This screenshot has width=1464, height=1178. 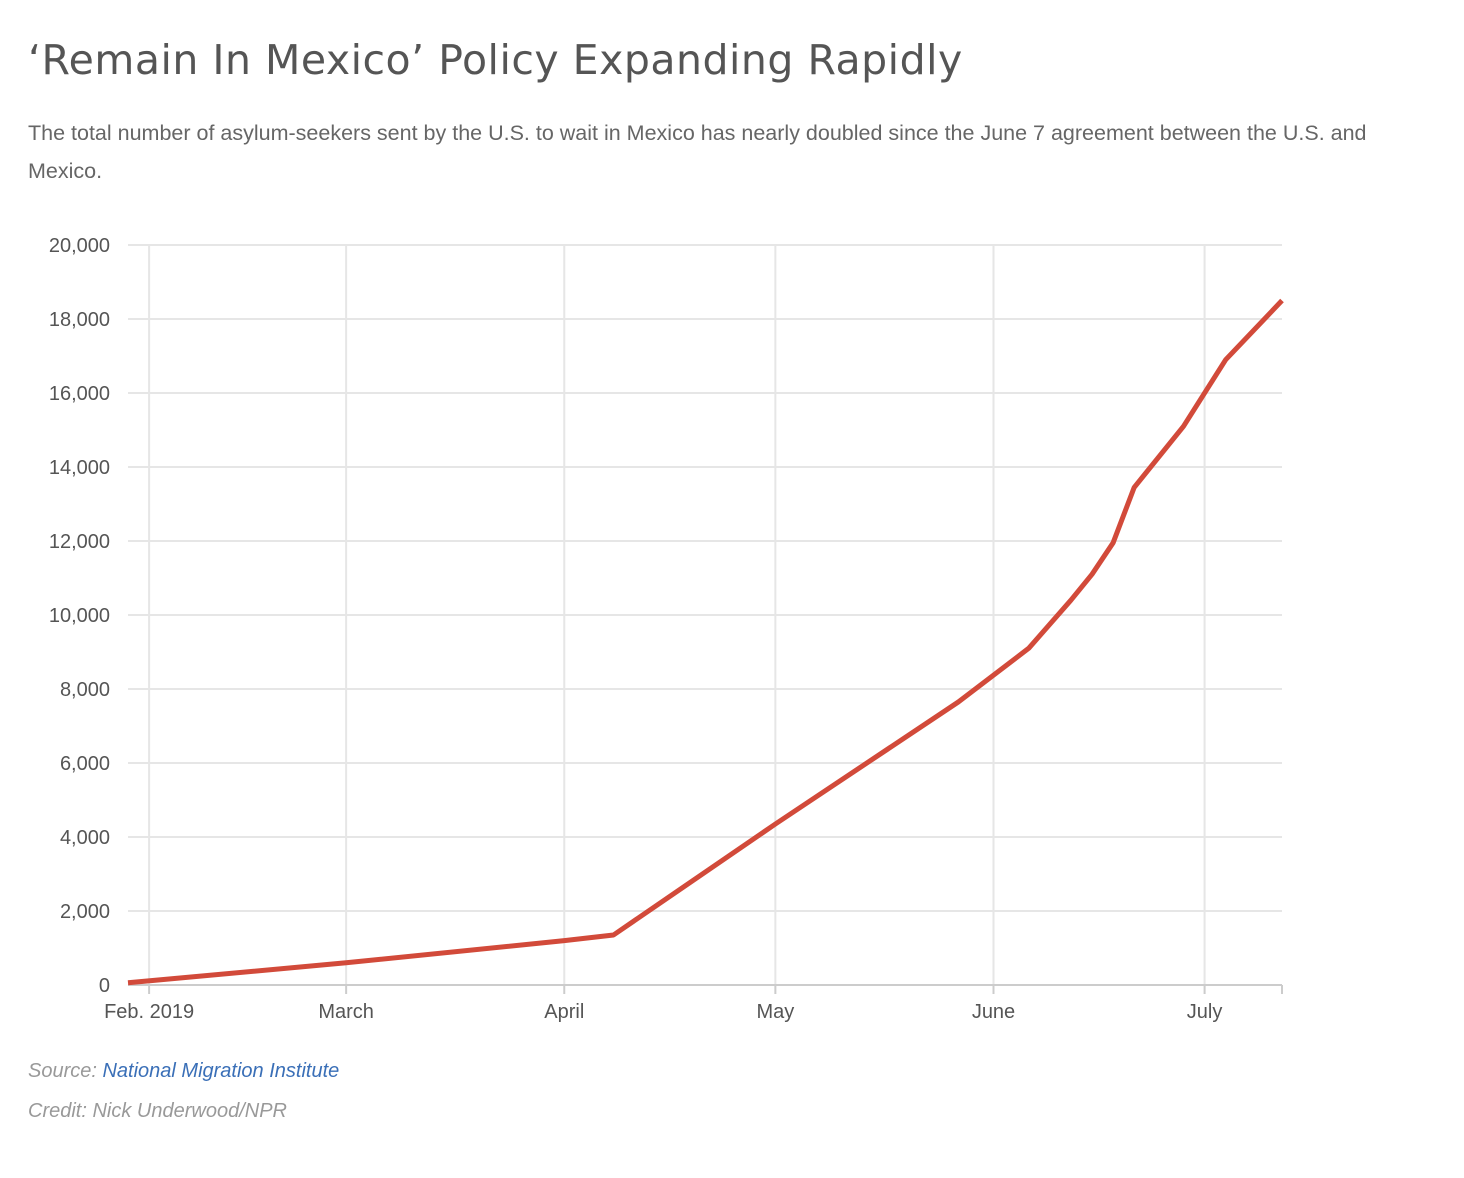 What do you see at coordinates (85, 690) in the screenshot?
I see `y-tick-label: 8,000` at bounding box center [85, 690].